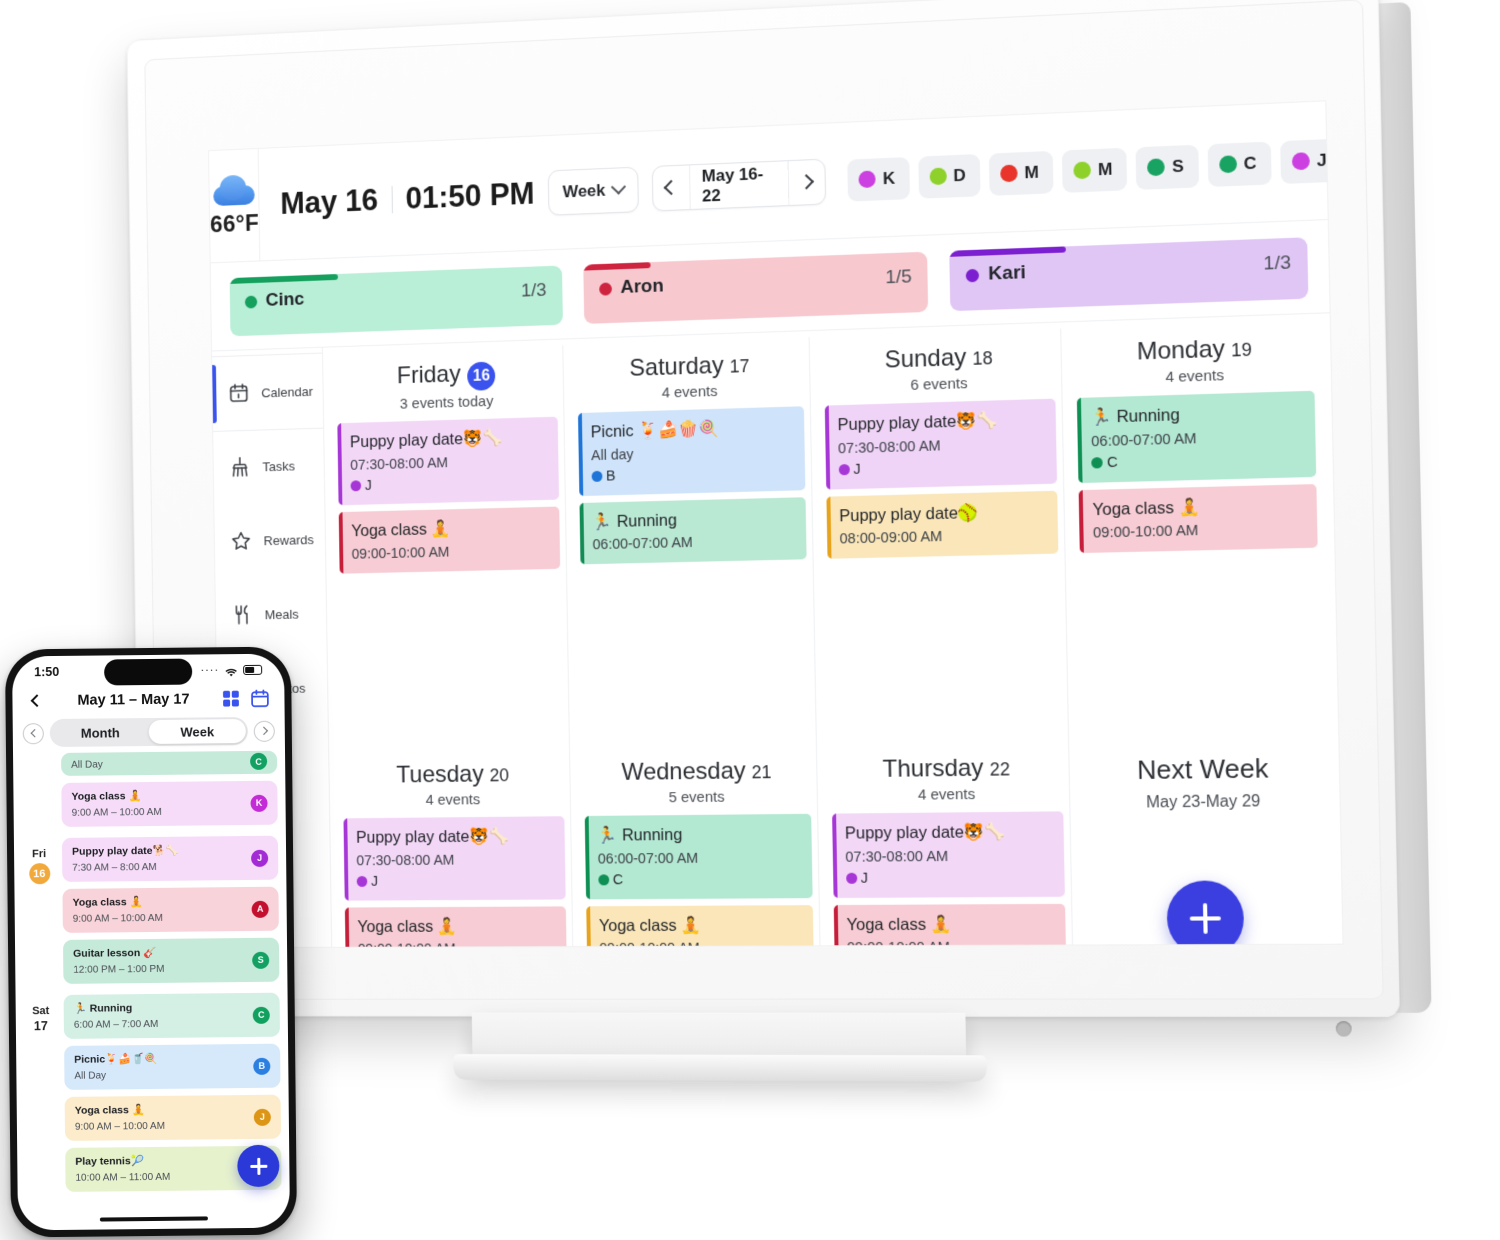 The image size is (1500, 1240). I want to click on phone-event-card: Yoga class 🧘 9:00 AM – 10:00 AM A, so click(170, 909).